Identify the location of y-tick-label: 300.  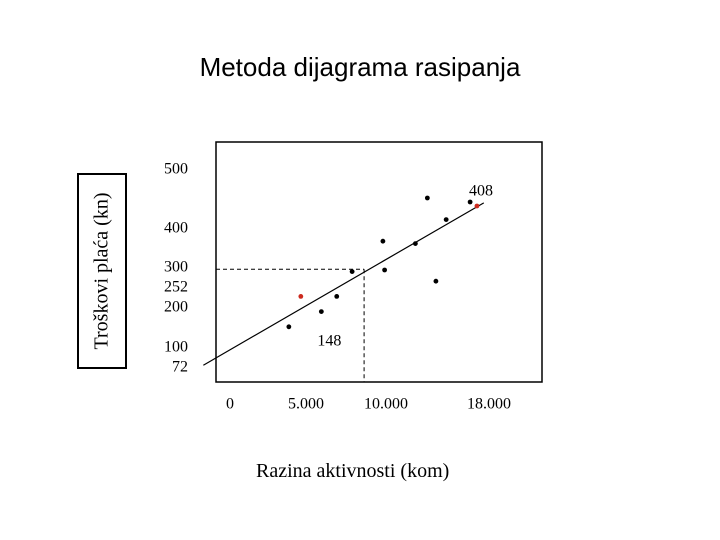
(176, 267).